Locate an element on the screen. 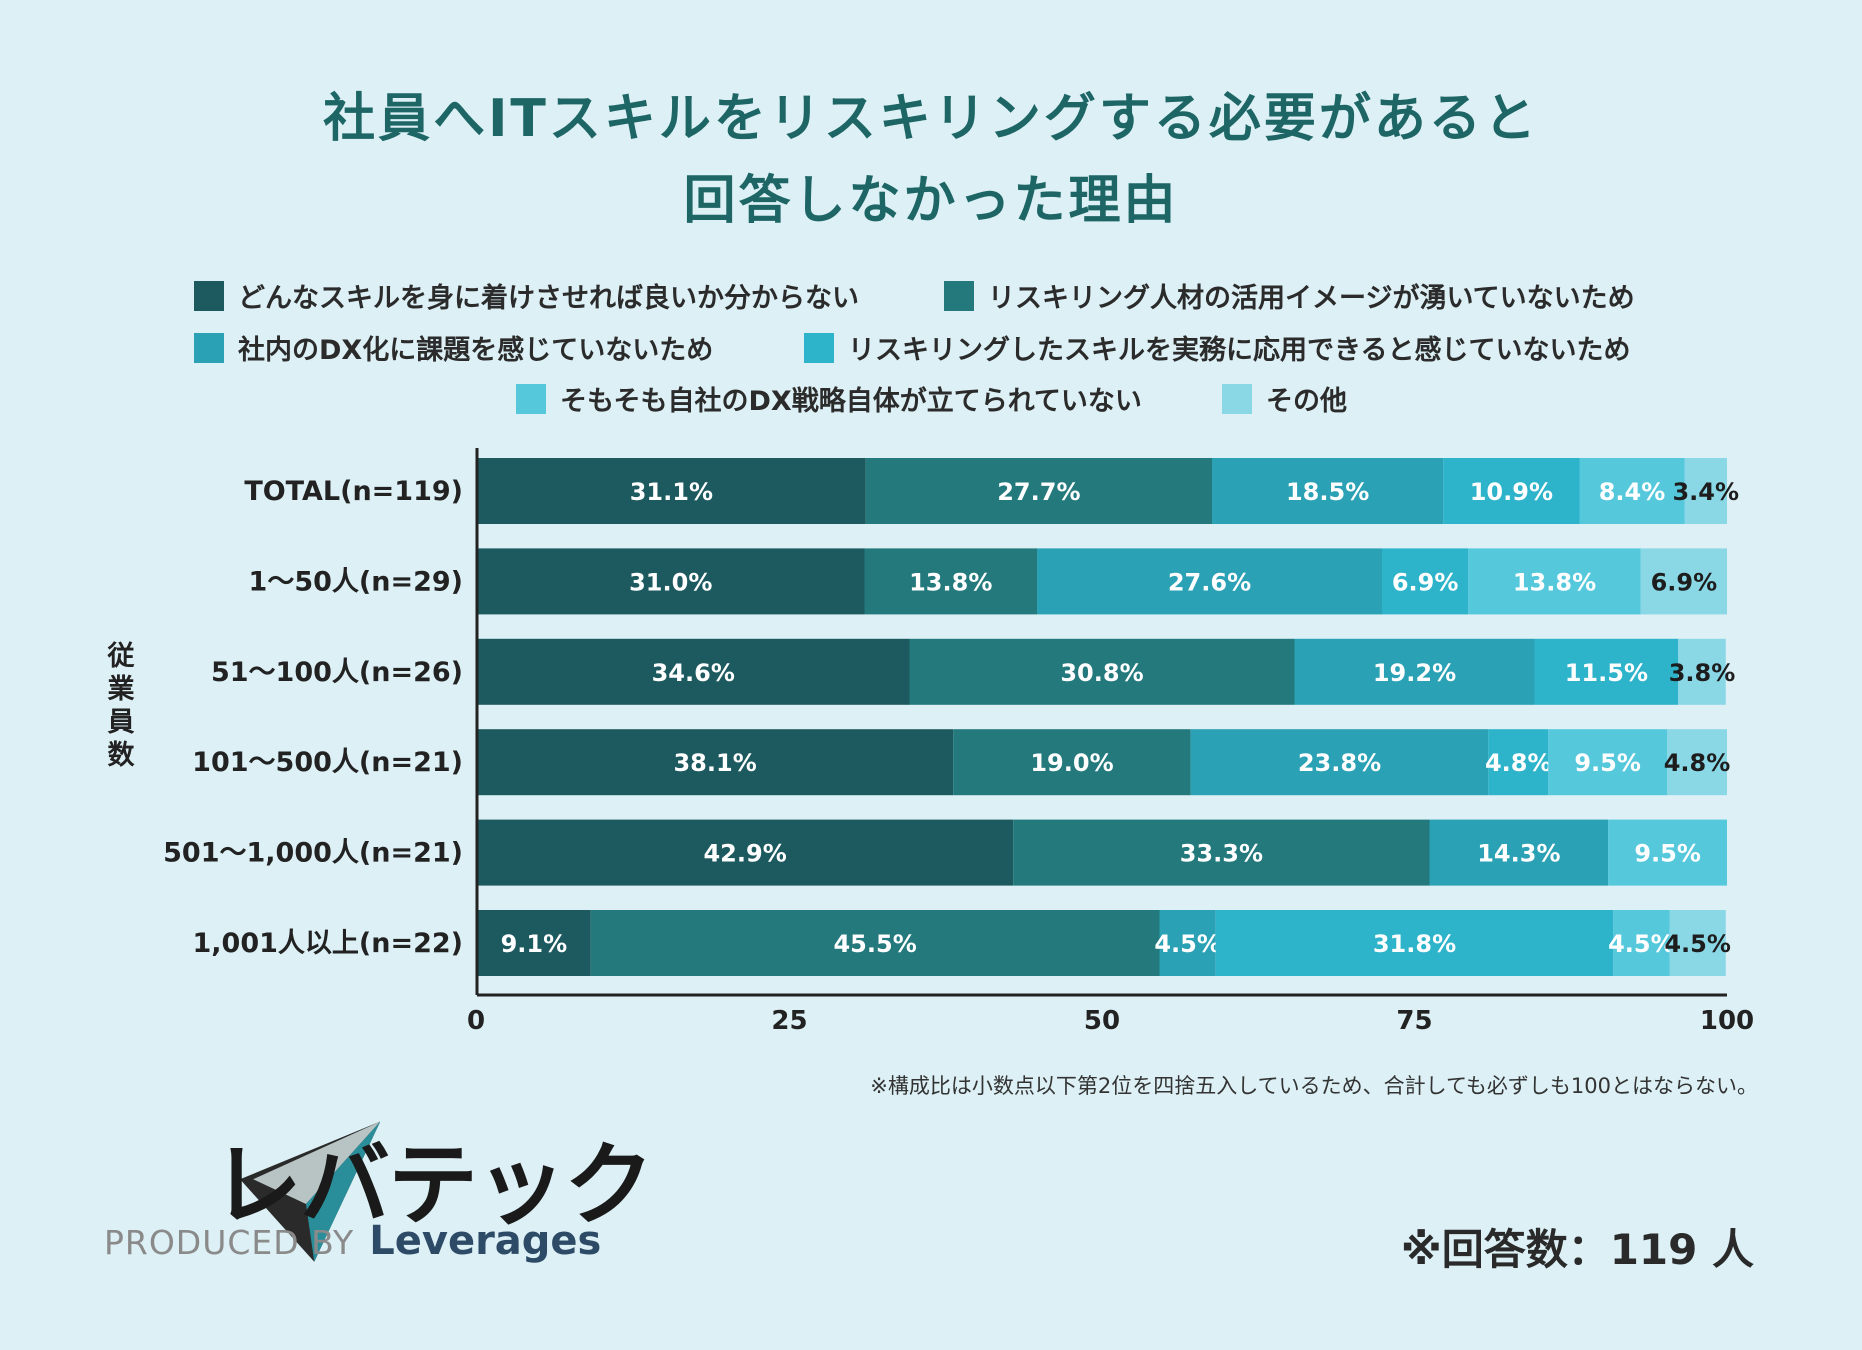  x-tick-label: 100 is located at coordinates (1727, 1021).